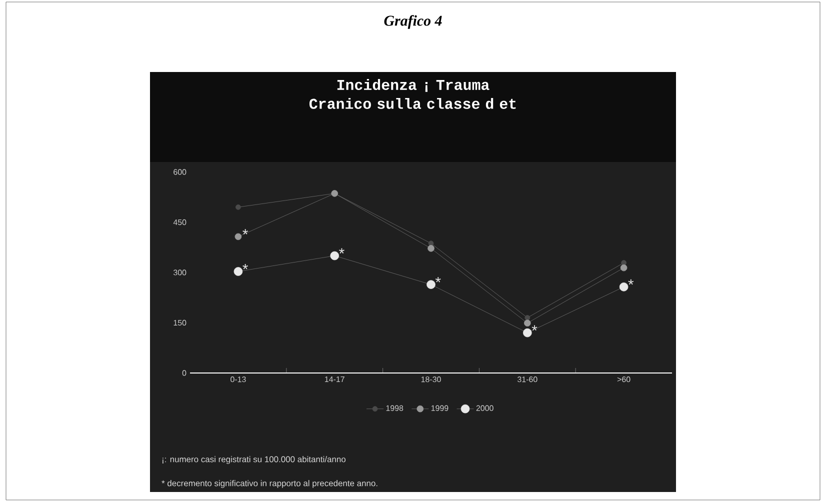  I want to click on text: * decremento significativo in rapporto al precedente anno., so click(270, 484).